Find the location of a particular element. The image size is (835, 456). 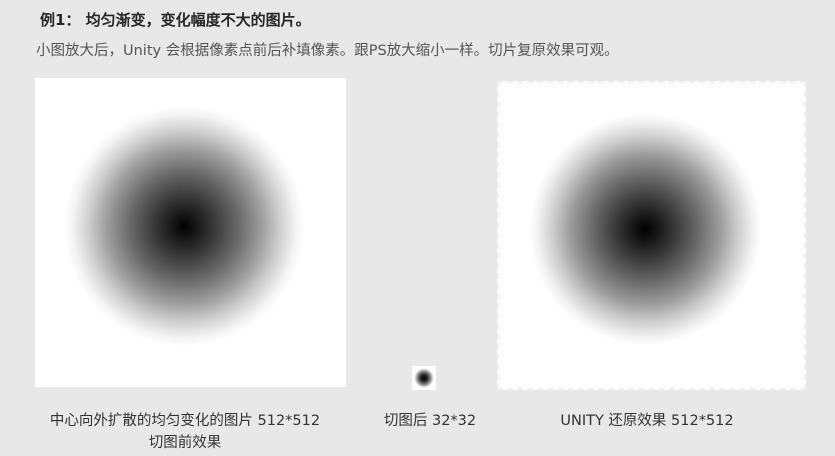

caption-sliced: 切图后 32*32 is located at coordinates (430, 421).